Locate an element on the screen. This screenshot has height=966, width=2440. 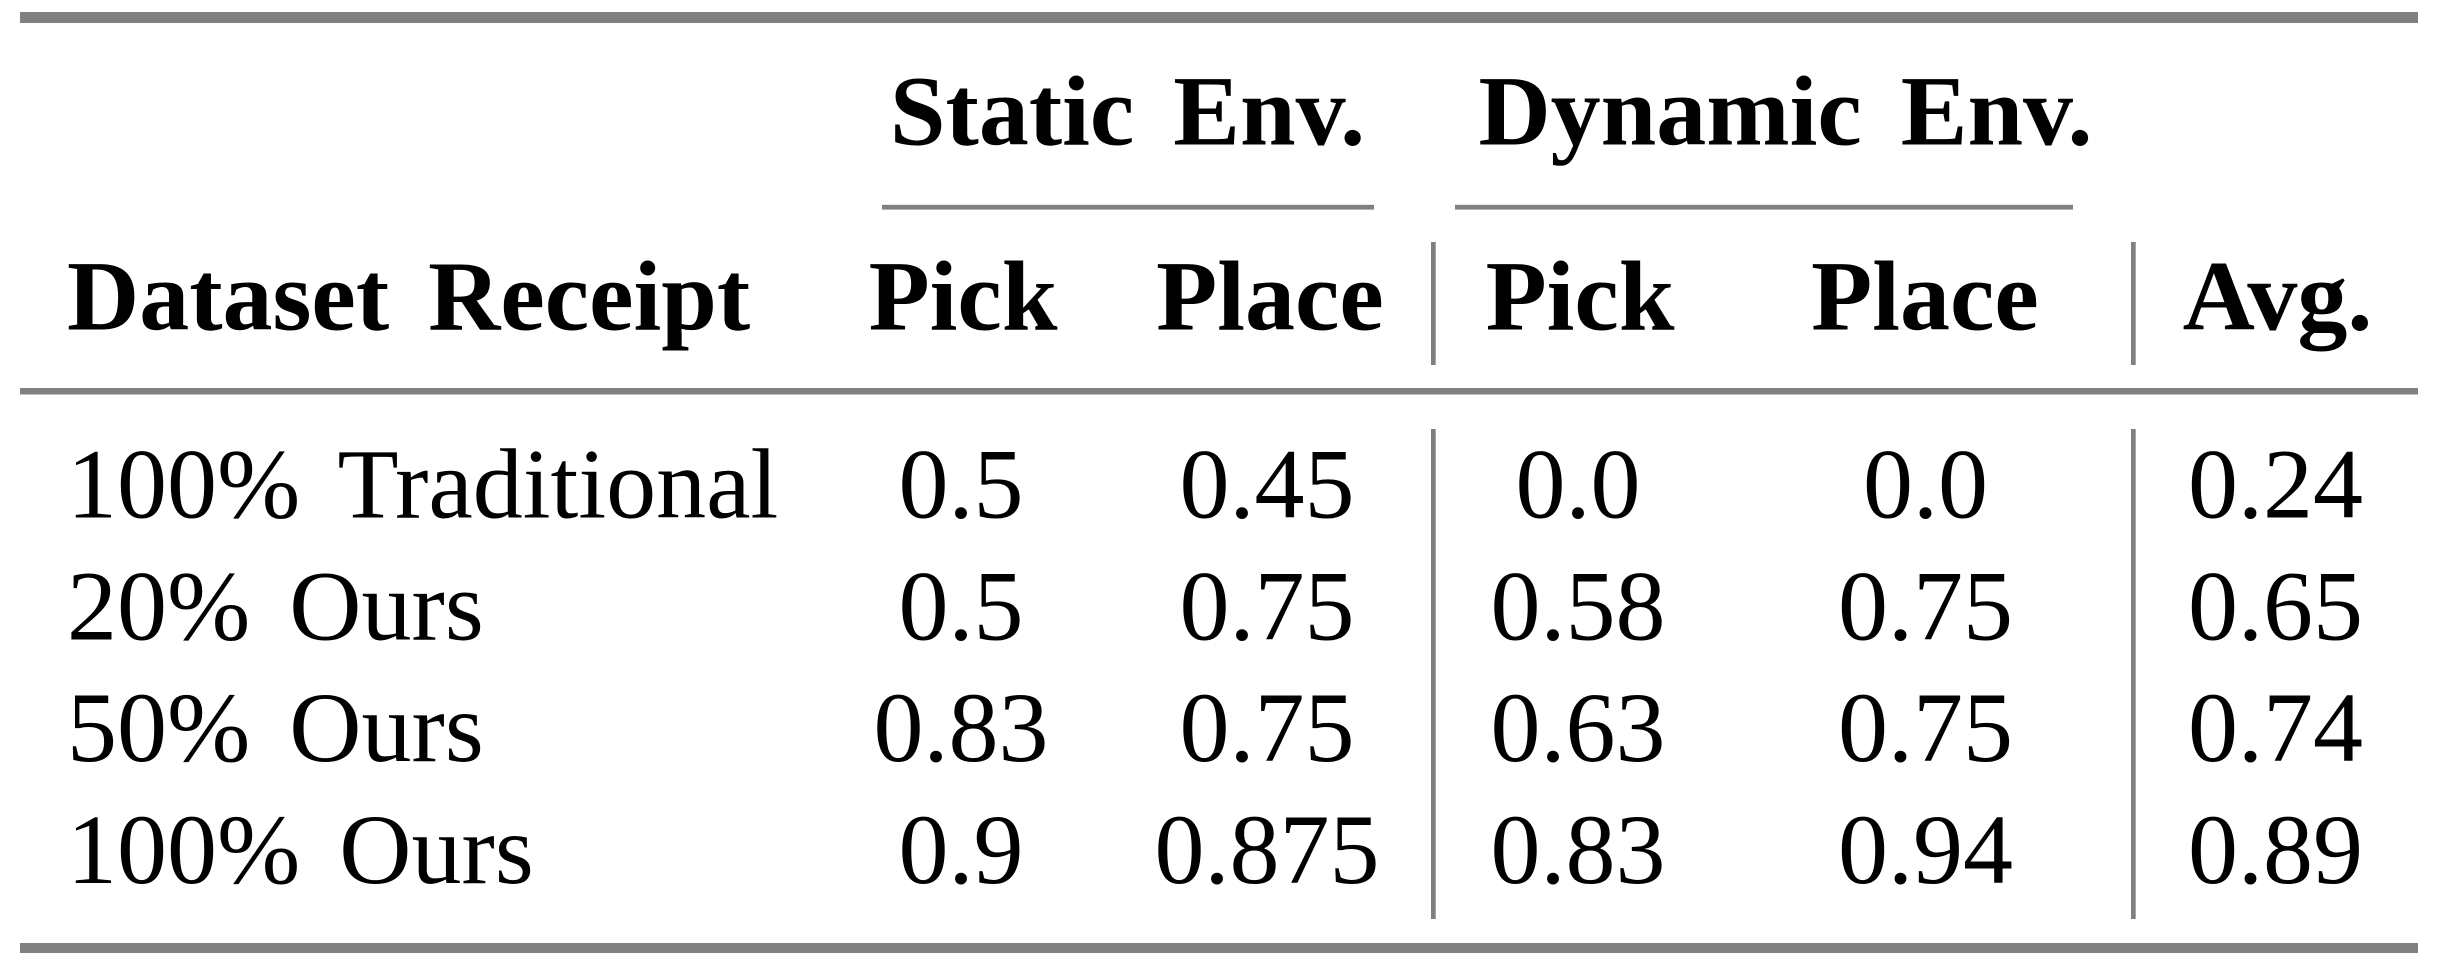
svg-text: 0.58 is located at coordinates (1578, 605).